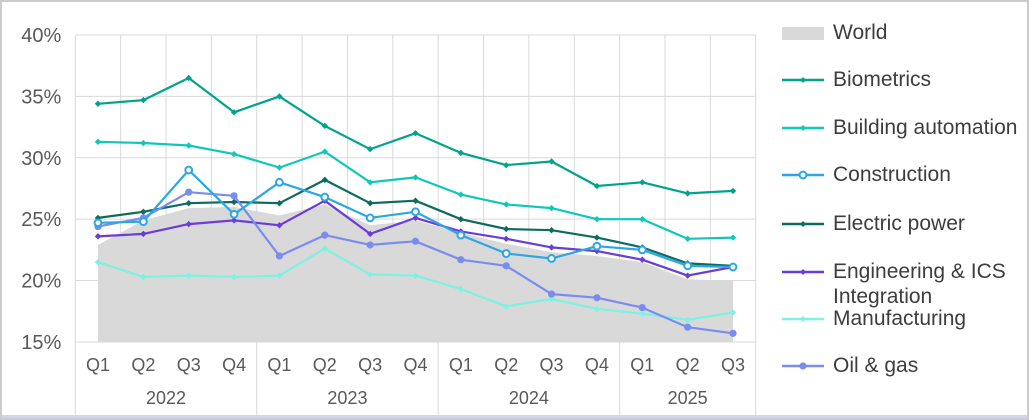 The height and width of the screenshot is (420, 1029). What do you see at coordinates (803, 272) in the screenshot?
I see `legend-swatch-engineering-ics-integration` at bounding box center [803, 272].